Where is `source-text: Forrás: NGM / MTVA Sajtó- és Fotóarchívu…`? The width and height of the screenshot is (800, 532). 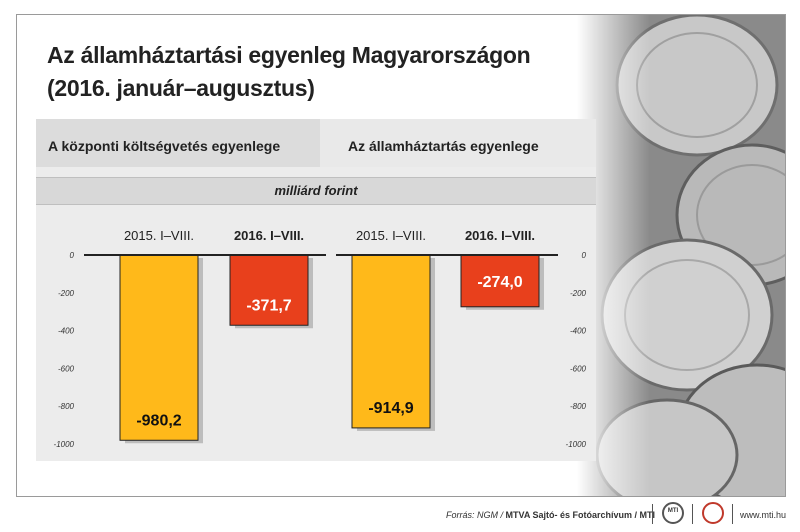 source-text: Forrás: NGM / MTVA Sajtó- és Fotóarchívu… is located at coordinates (550, 515).